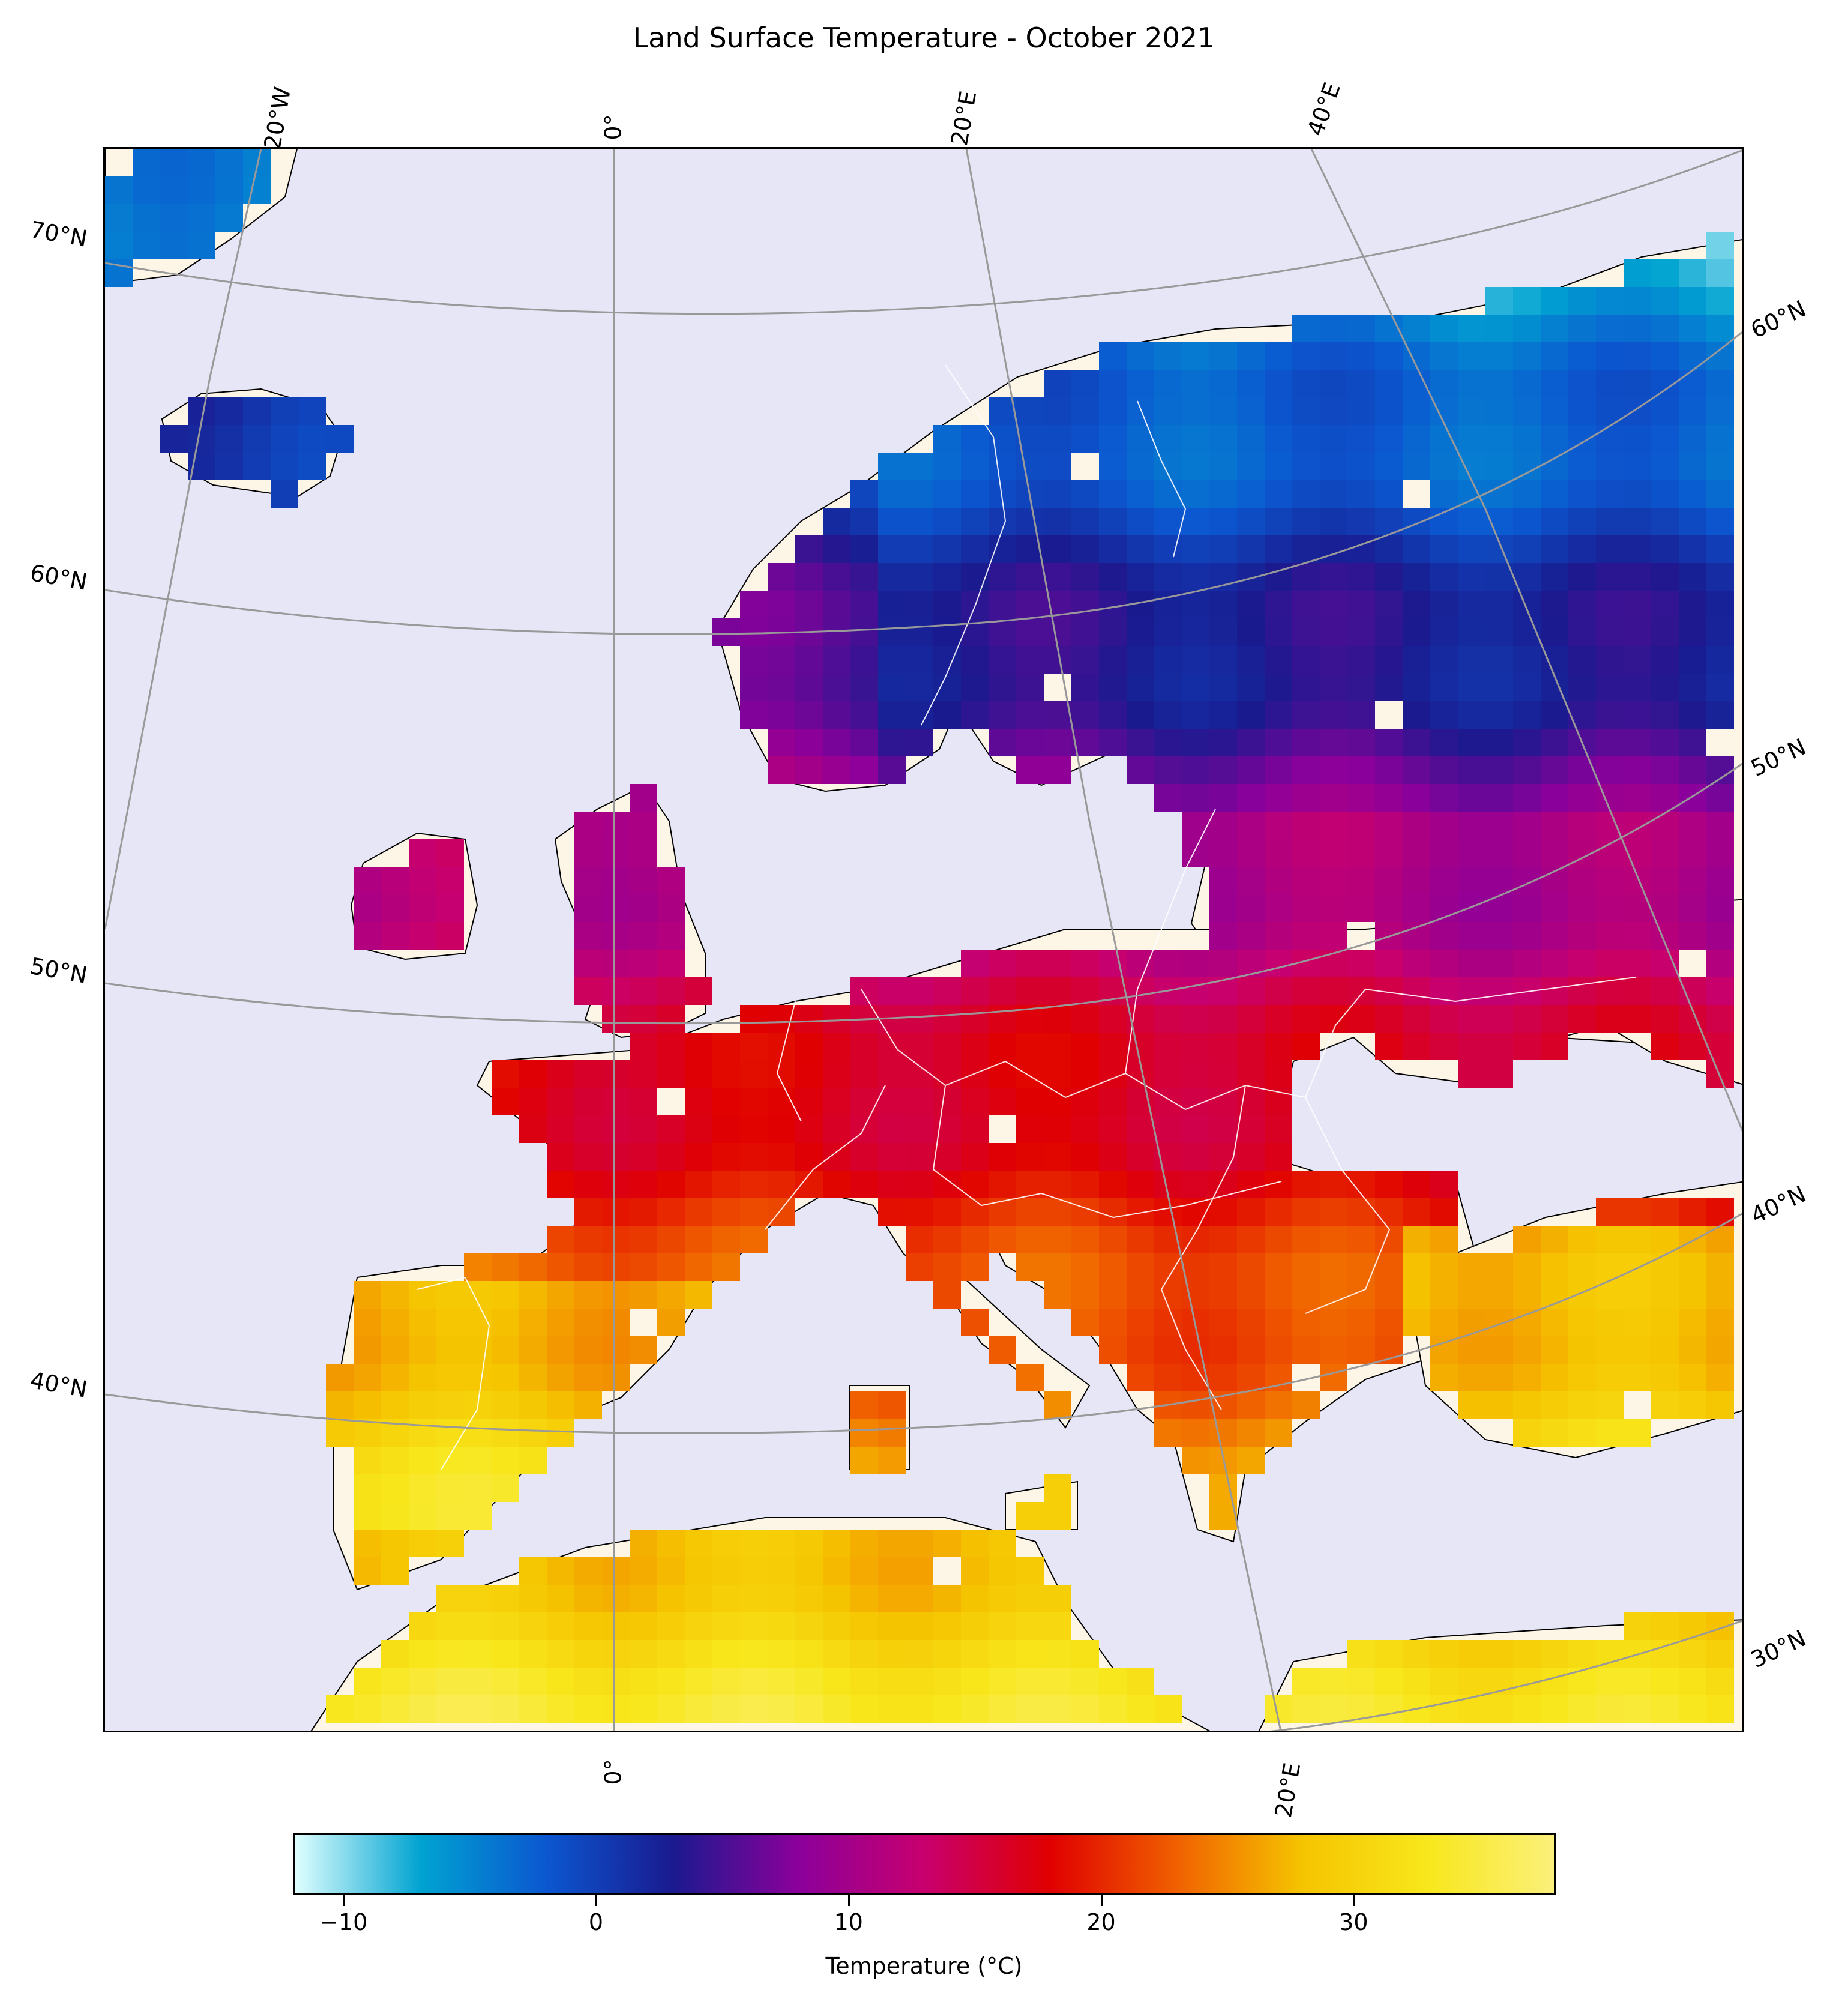 The width and height of the screenshot is (1848, 2002). I want to click on parallel-70n, so click(923, 232).